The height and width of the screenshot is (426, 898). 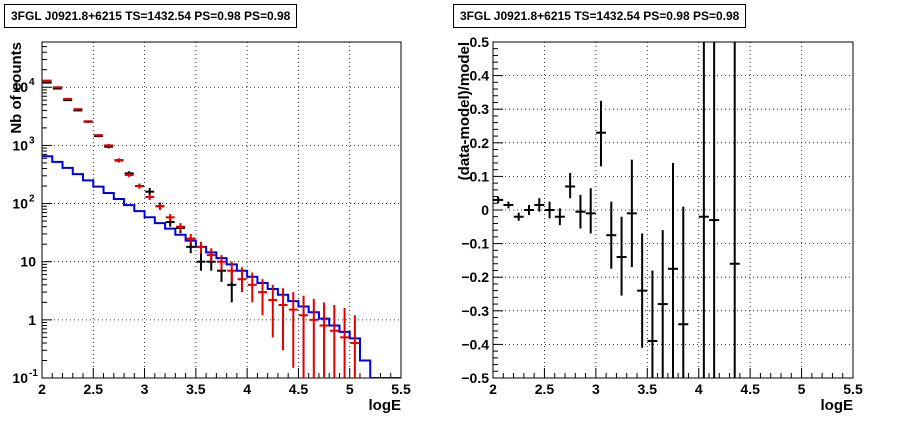 I want to click on y-tick-exponent: 2, so click(x=32, y=199).